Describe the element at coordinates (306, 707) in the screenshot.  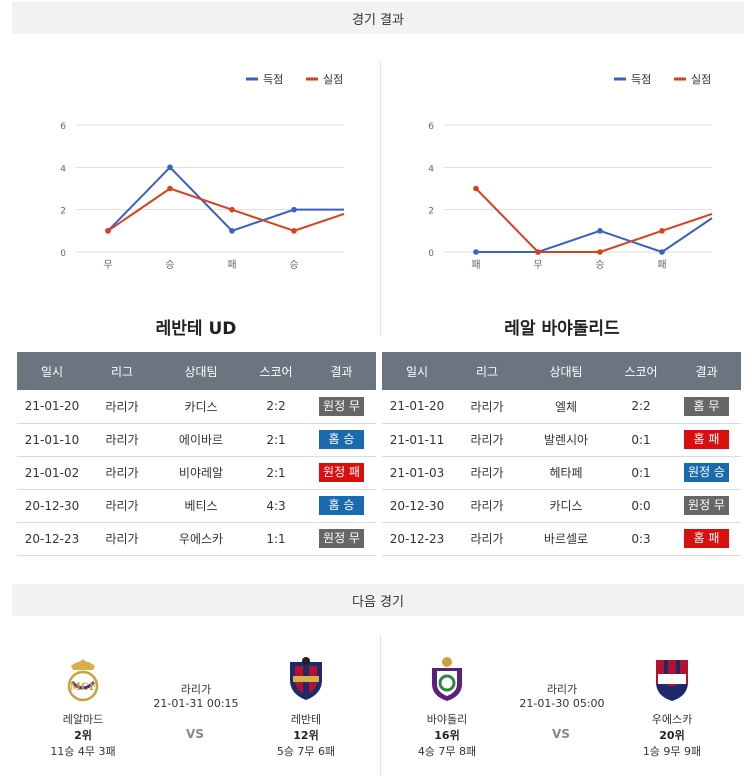
I see `next-match-1-away: 레반테 12위 5승 7무 6패` at that location.